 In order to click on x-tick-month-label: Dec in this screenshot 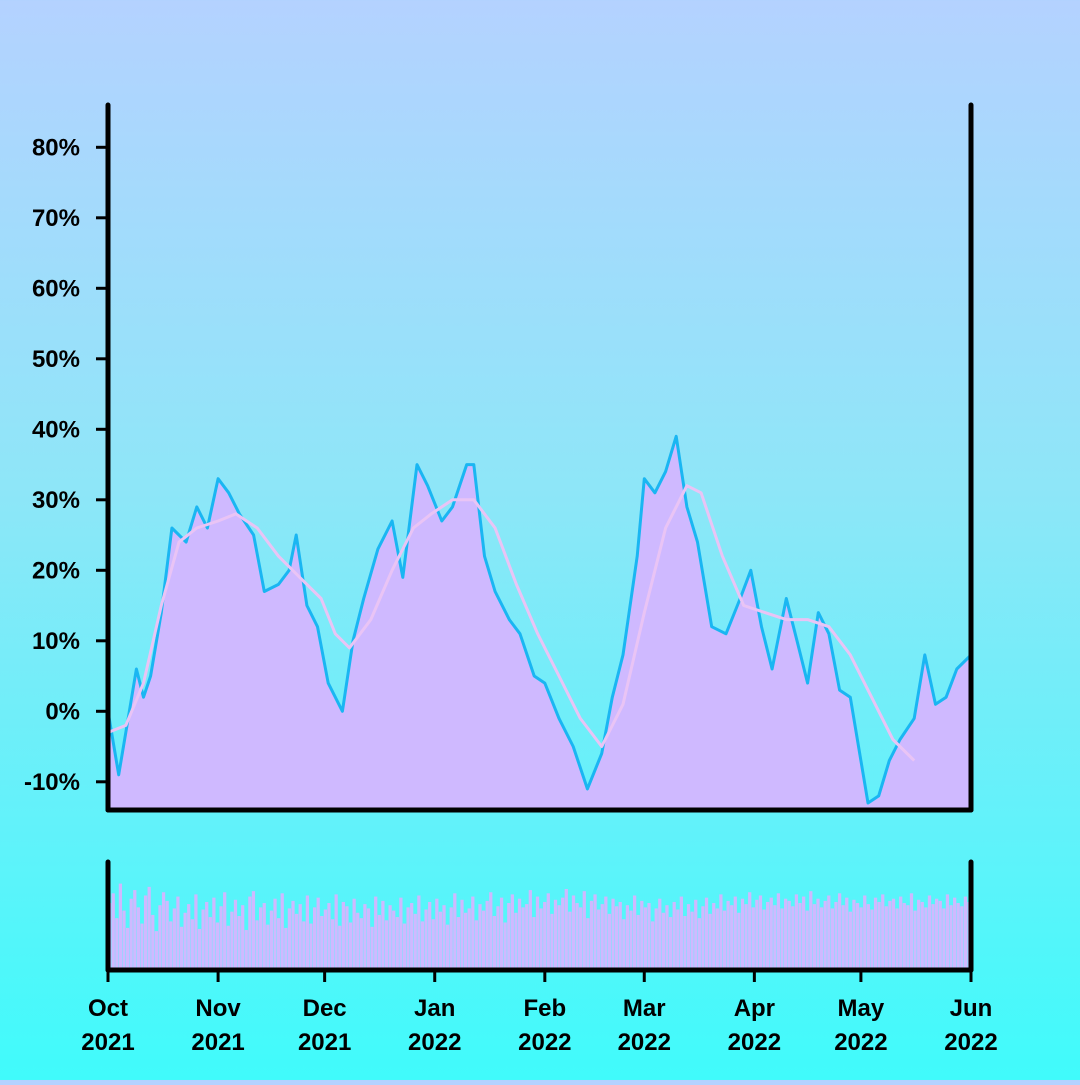, I will do `click(325, 1008)`.